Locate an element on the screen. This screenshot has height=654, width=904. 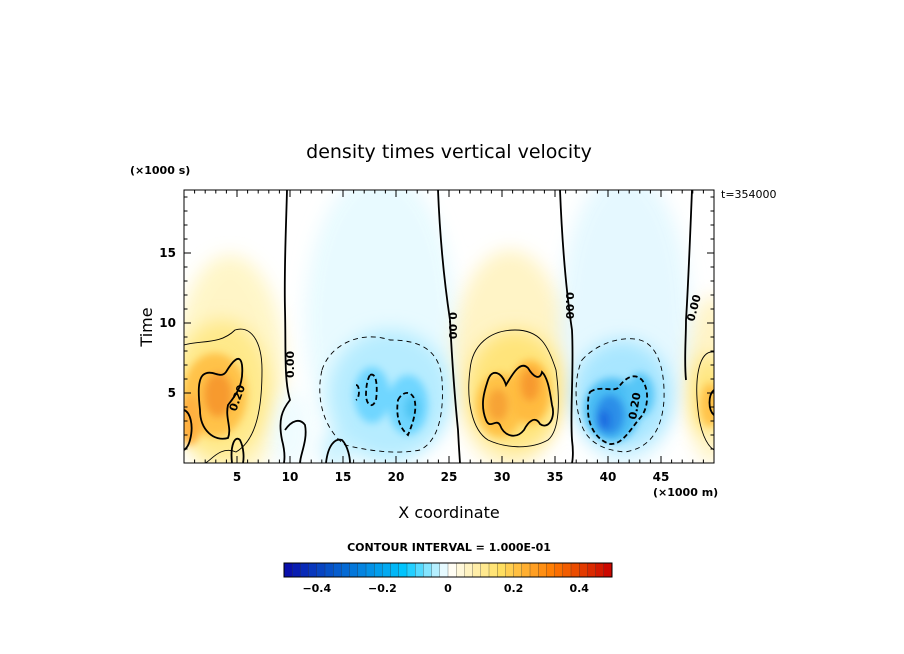
colorbar is located at coordinates (448, 570).